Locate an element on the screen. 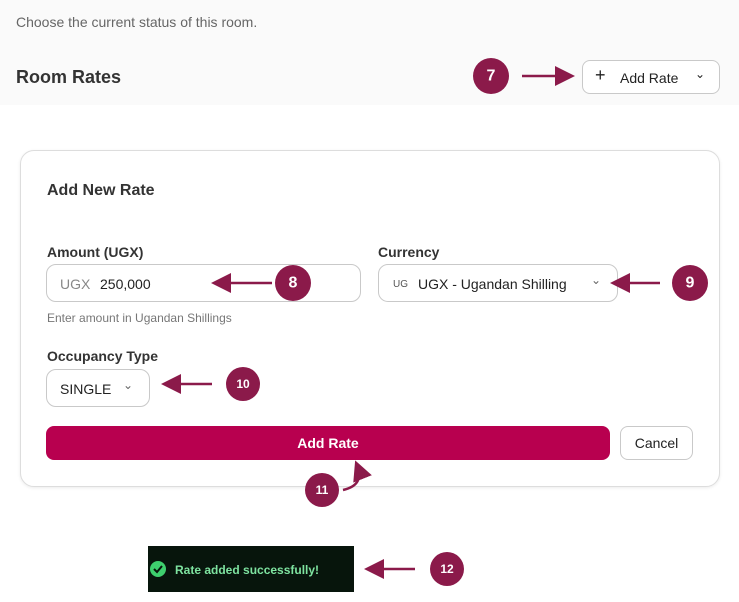 The height and width of the screenshot is (602, 739). badge-number: 12 is located at coordinates (447, 569).